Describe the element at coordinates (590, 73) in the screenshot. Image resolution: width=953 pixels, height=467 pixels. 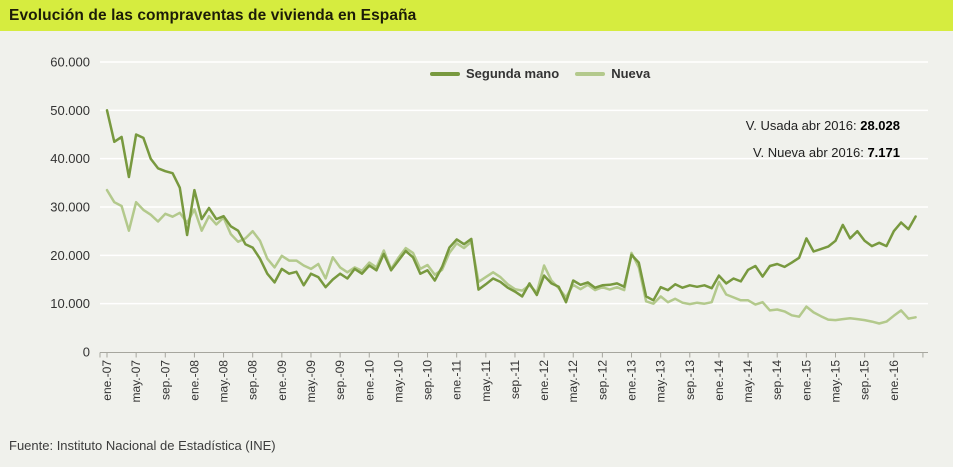
I see `nueva-line-swatch` at that location.